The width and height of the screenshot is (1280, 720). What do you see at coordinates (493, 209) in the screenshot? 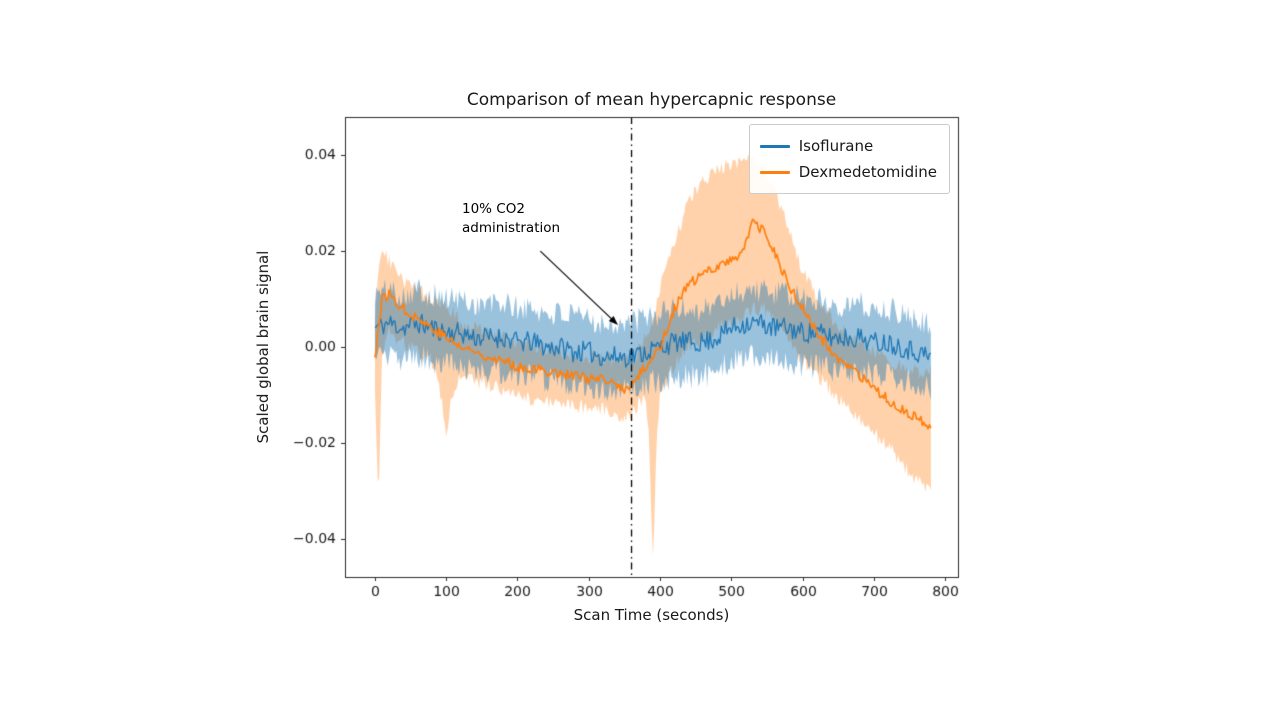
I see `annotation-line-1: 10% CO2` at bounding box center [493, 209].